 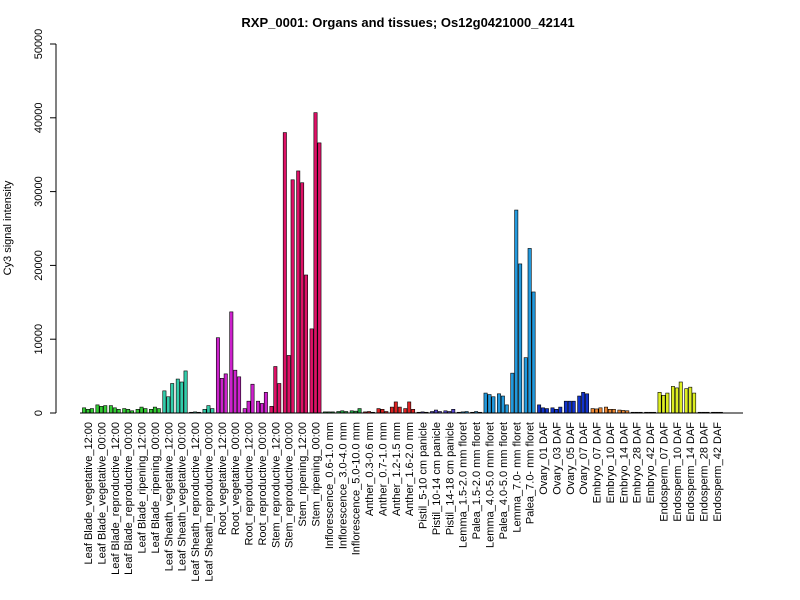 I want to click on x-tick-label: Leaf Sheath_vegetative_12:00, so click(x=169, y=496).